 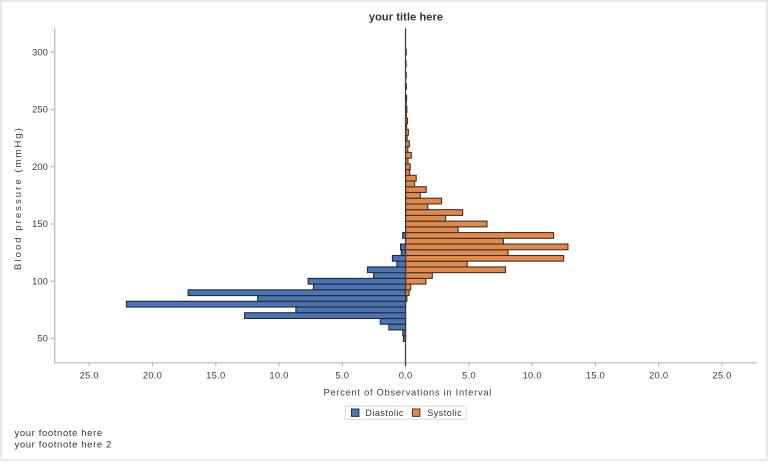 What do you see at coordinates (63, 444) in the screenshot?
I see `svg-text: your footnote here 2` at bounding box center [63, 444].